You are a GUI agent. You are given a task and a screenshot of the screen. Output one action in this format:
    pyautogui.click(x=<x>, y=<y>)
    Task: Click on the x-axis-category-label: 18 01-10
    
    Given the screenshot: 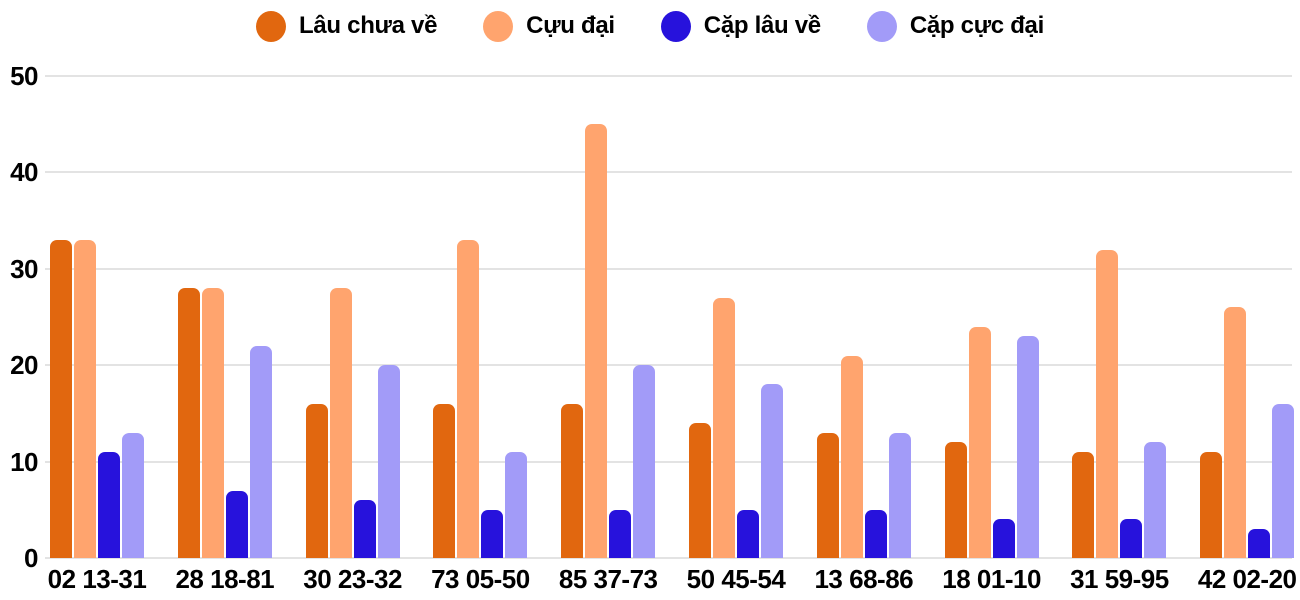 What is the action you would take?
    pyautogui.click(x=991, y=579)
    